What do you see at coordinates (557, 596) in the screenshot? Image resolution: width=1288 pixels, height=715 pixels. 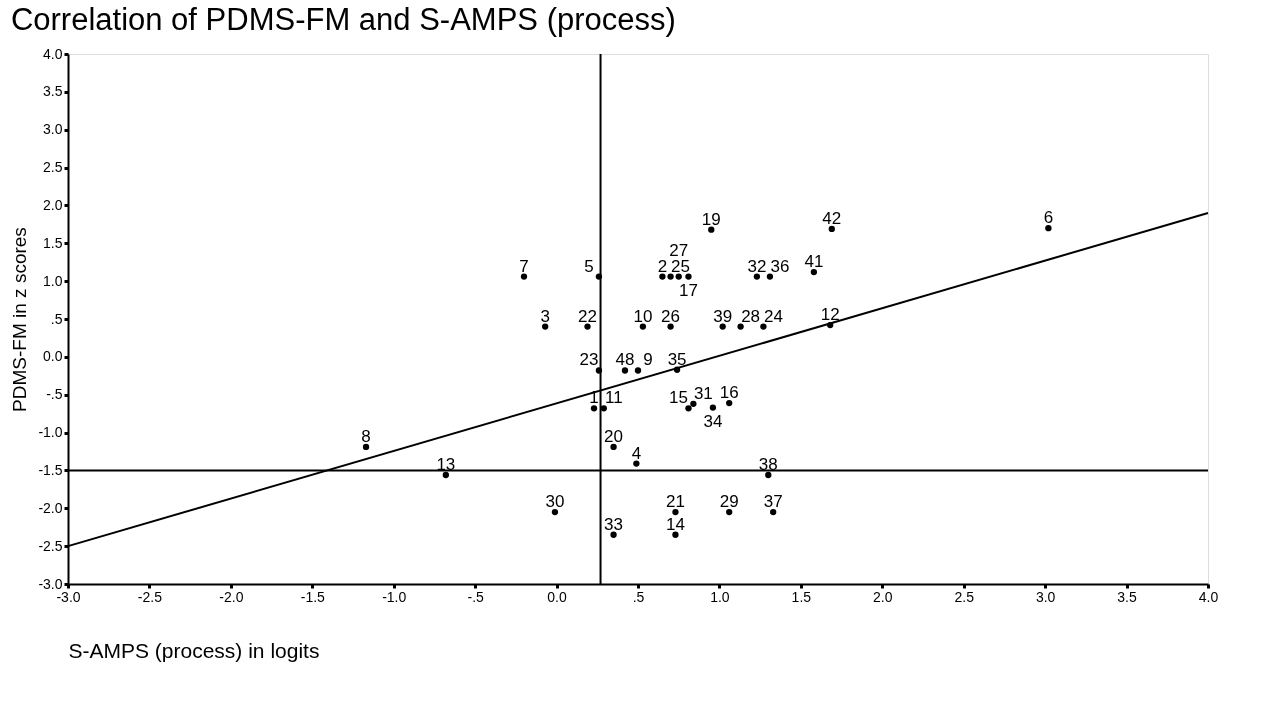 I see `x-tick-label: 0.0` at bounding box center [557, 596].